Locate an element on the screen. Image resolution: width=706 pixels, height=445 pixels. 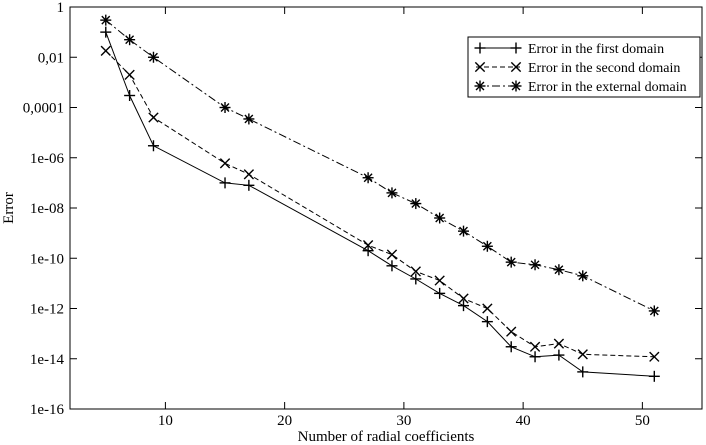
y-tick-label: 1e-14 is located at coordinates (47, 360).